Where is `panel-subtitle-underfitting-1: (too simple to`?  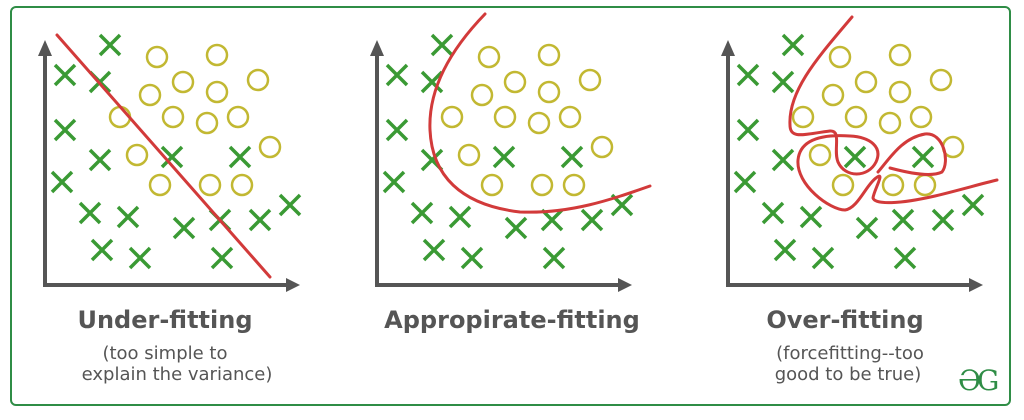 panel-subtitle-underfitting-1: (too simple to is located at coordinates (165, 353).